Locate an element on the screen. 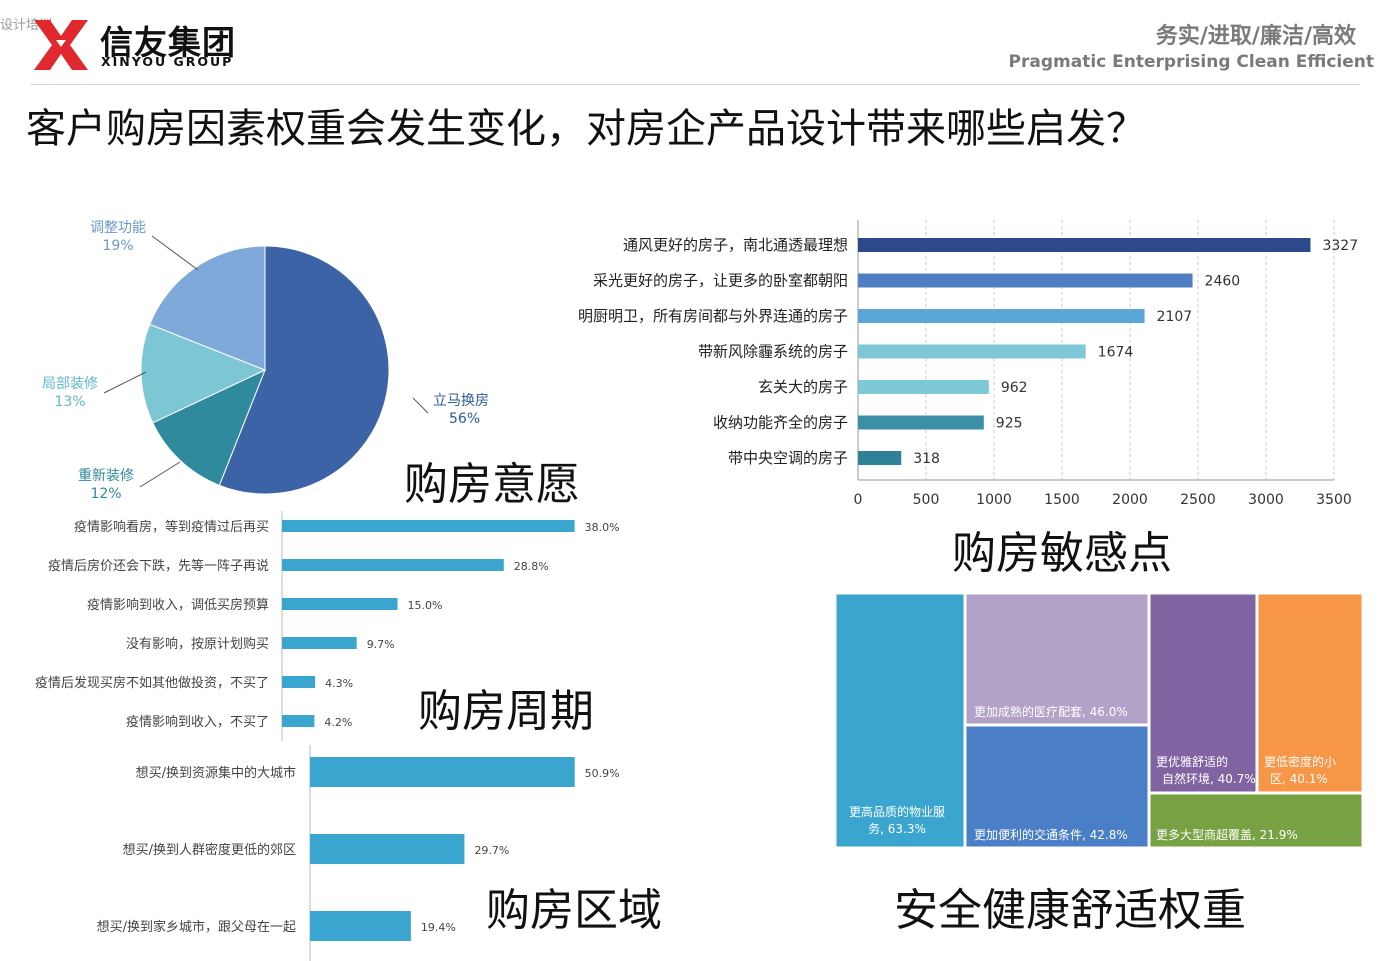  category-label: 想买/换到资源集中的大城市 is located at coordinates (216, 773).